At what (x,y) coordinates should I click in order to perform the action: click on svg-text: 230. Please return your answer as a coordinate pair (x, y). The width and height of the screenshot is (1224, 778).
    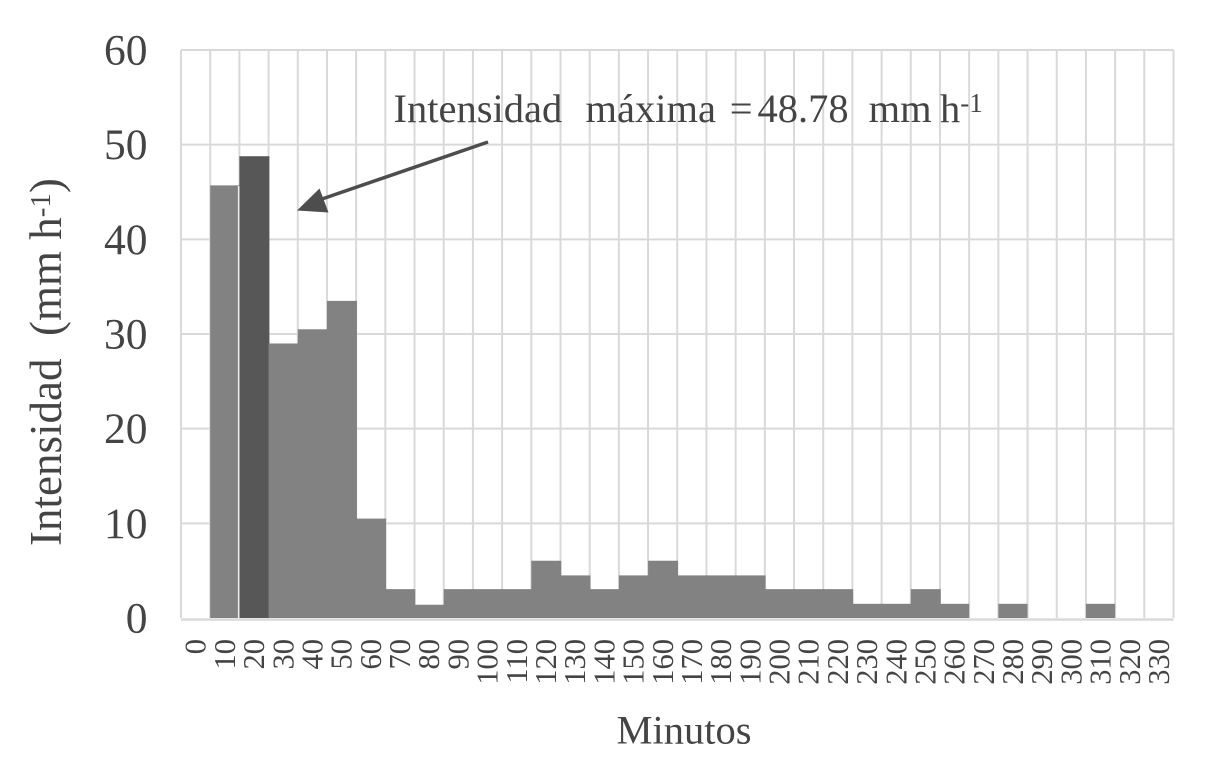
    Looking at the image, I should click on (867, 662).